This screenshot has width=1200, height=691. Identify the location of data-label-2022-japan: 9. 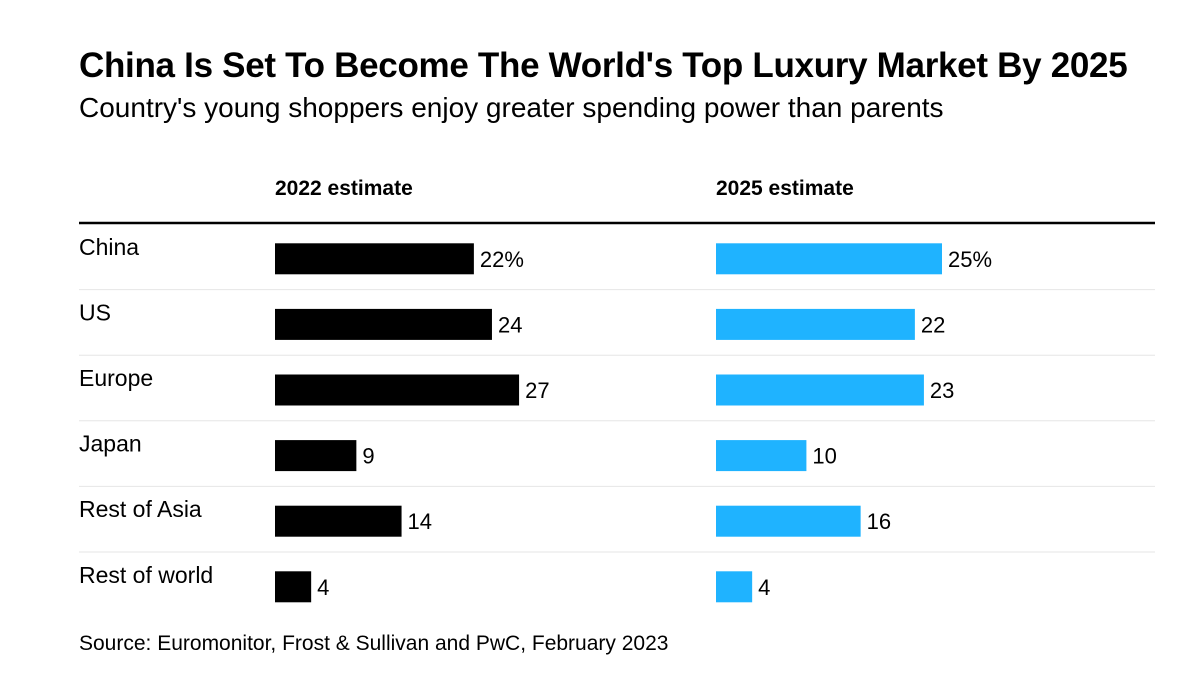
(368, 456).